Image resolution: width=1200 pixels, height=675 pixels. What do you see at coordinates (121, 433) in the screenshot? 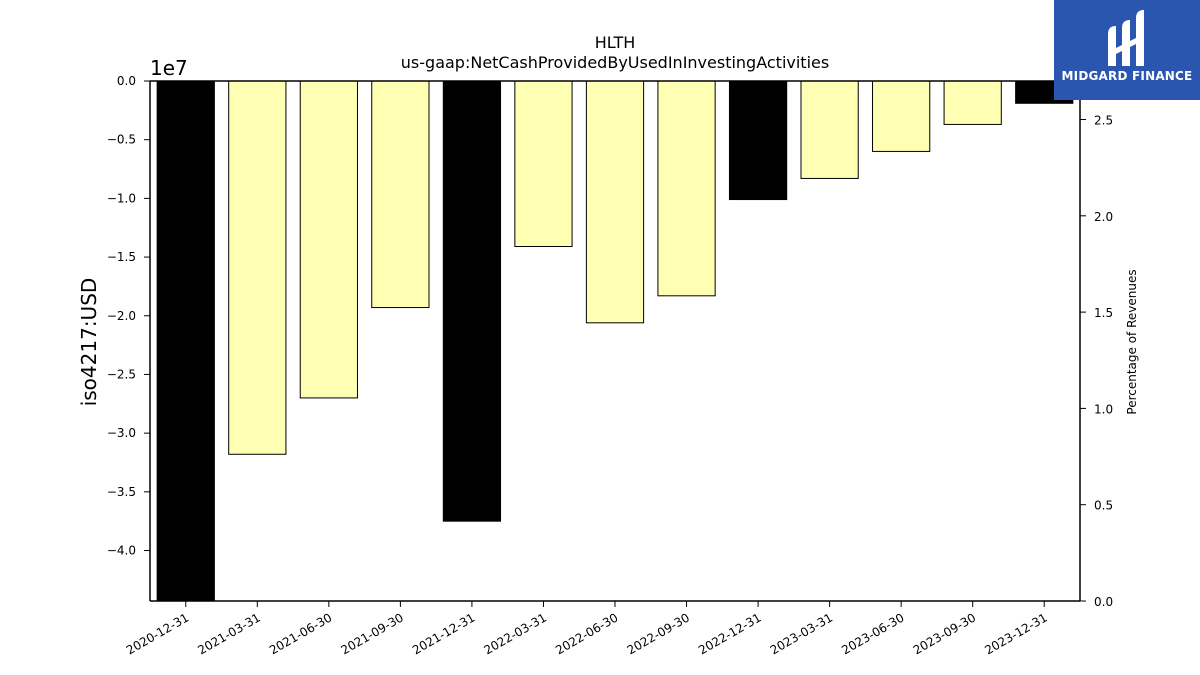
I see `y-tick-label: −3.0` at bounding box center [121, 433].